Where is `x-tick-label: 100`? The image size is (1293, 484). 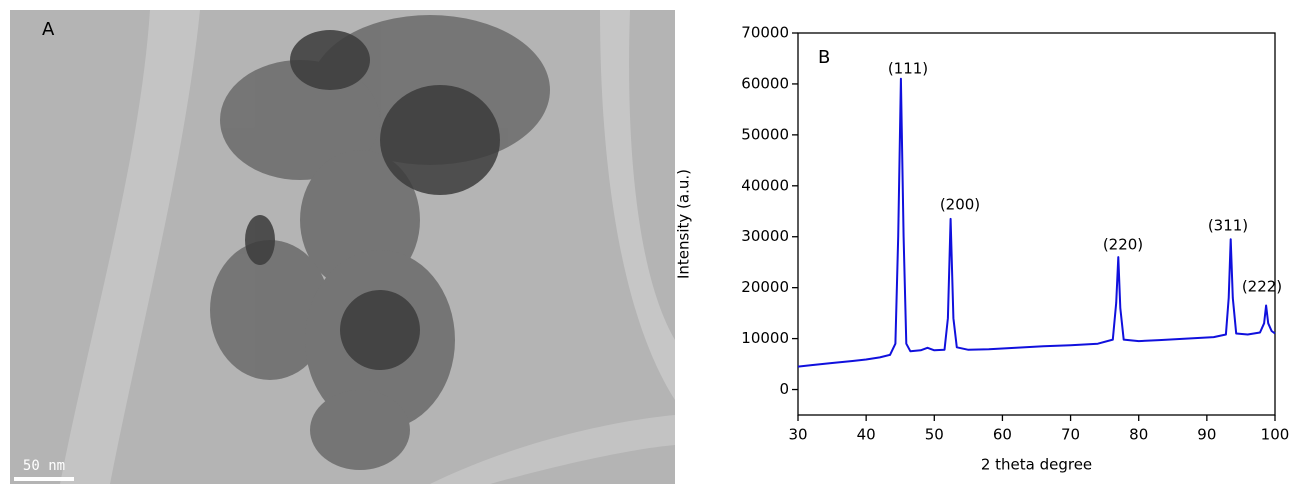 x-tick-label: 100 is located at coordinates (1275, 435).